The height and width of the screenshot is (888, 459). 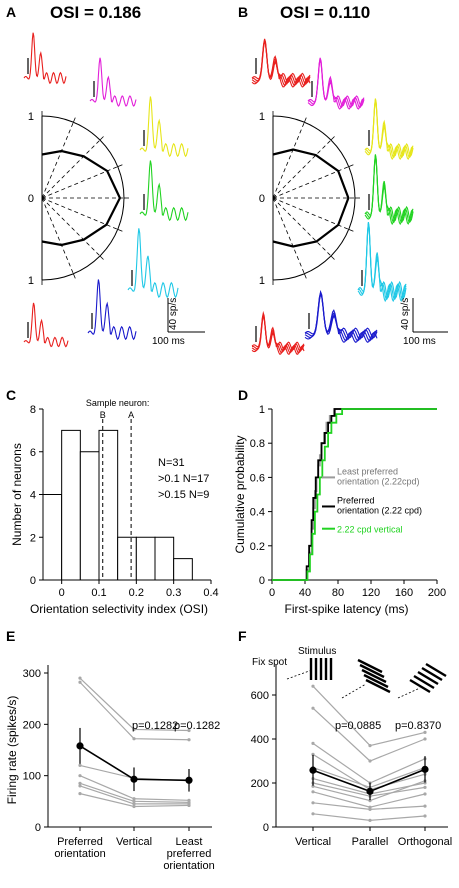 I want to click on legend-label-line: orientation (2.22cpd), so click(x=378, y=481).